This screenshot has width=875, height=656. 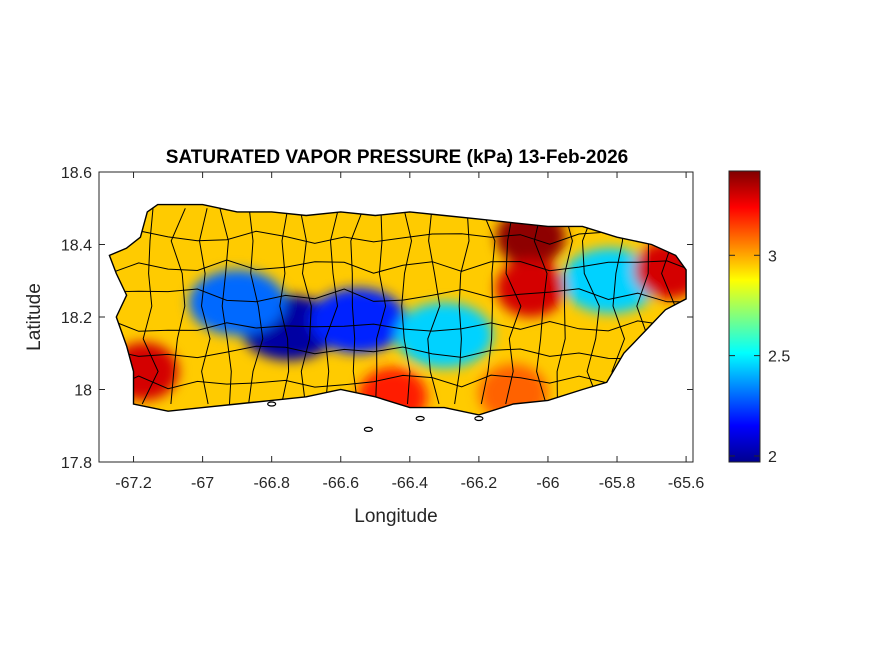 What do you see at coordinates (271, 483) in the screenshot?
I see `x-tick-label: -66.8` at bounding box center [271, 483].